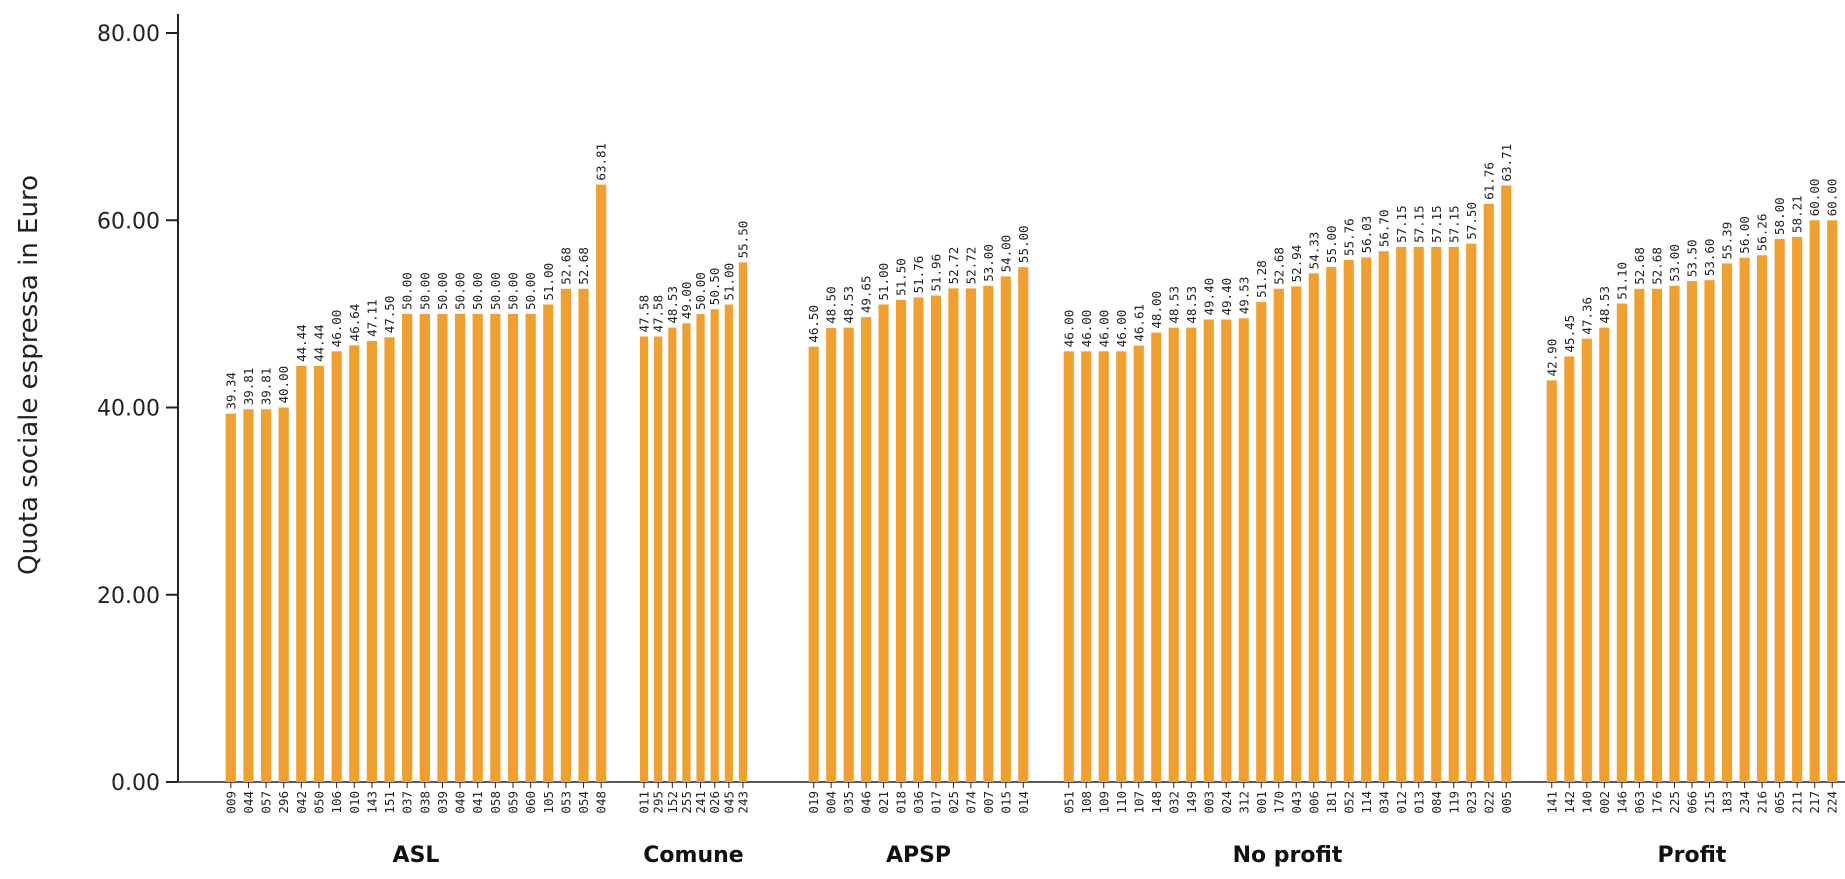  Describe the element at coordinates (128, 34) in the screenshot. I see `y-tick-label: 80.00` at that location.